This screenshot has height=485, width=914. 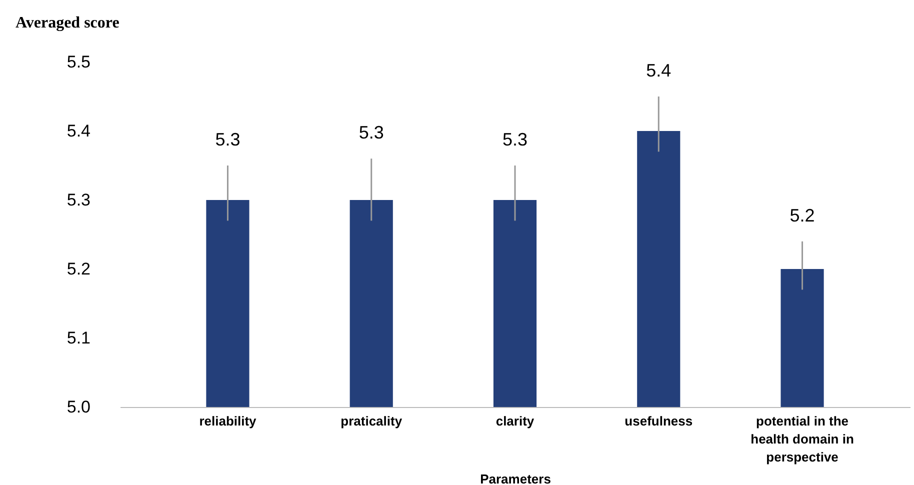 What do you see at coordinates (78, 269) in the screenshot?
I see `y-tick-label: 5.2` at bounding box center [78, 269].